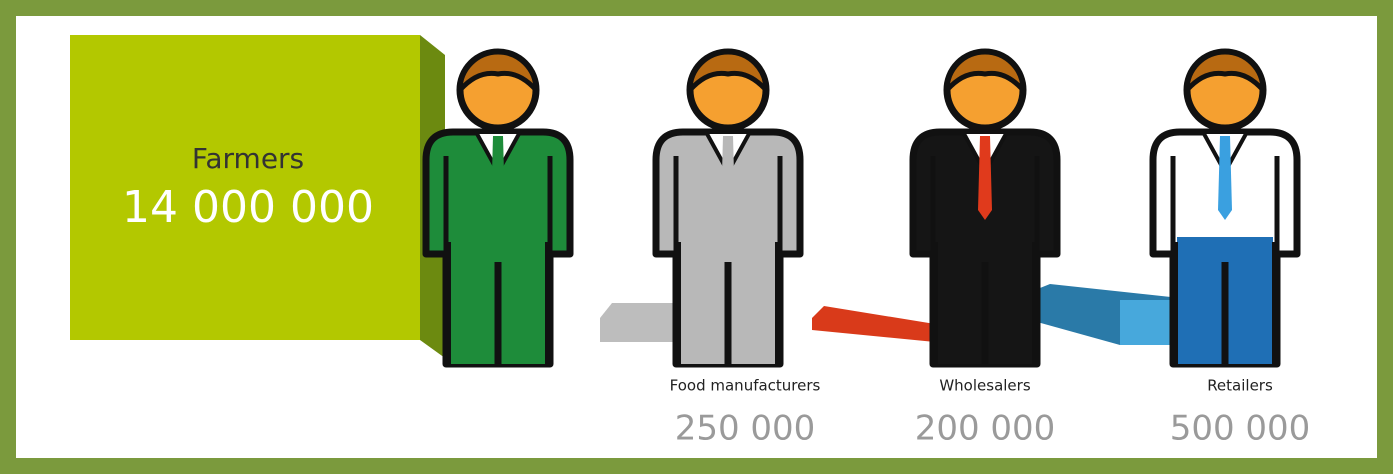 This screenshot has height=474, width=1393. What do you see at coordinates (248, 207) in the screenshot?
I see `farmers-value: 14 000 000` at bounding box center [248, 207].